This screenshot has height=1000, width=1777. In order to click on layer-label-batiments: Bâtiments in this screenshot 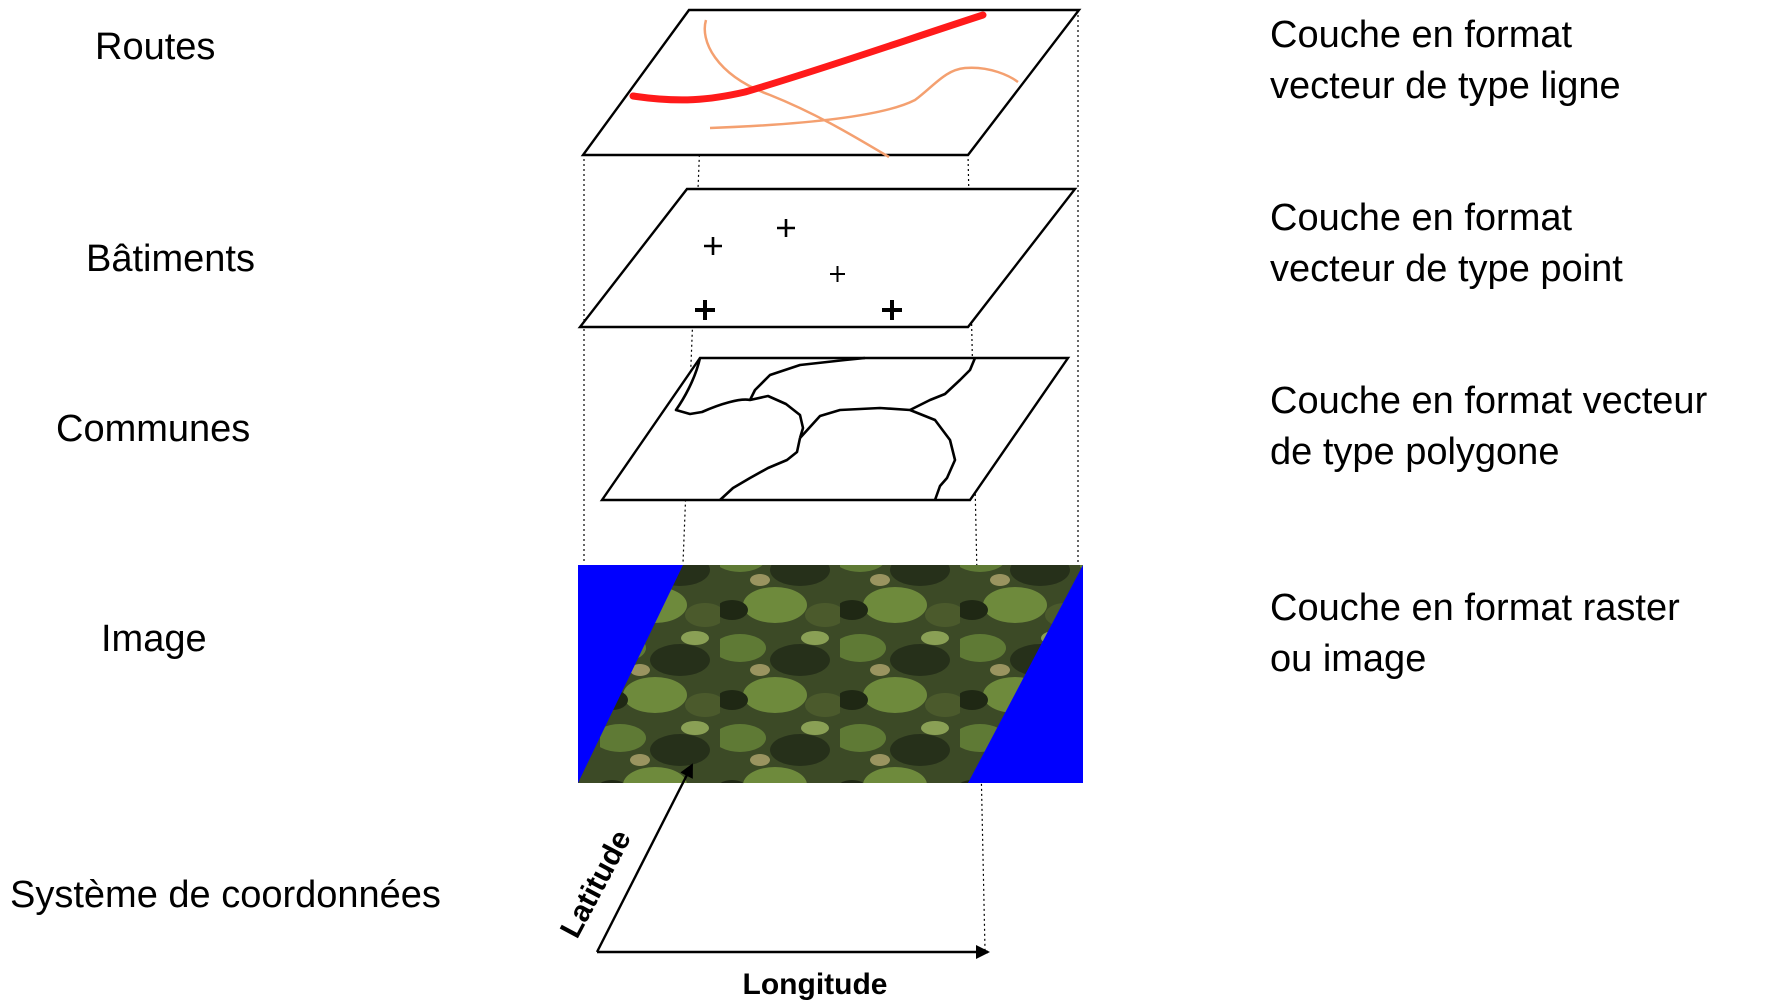, I will do `click(170, 259)`.